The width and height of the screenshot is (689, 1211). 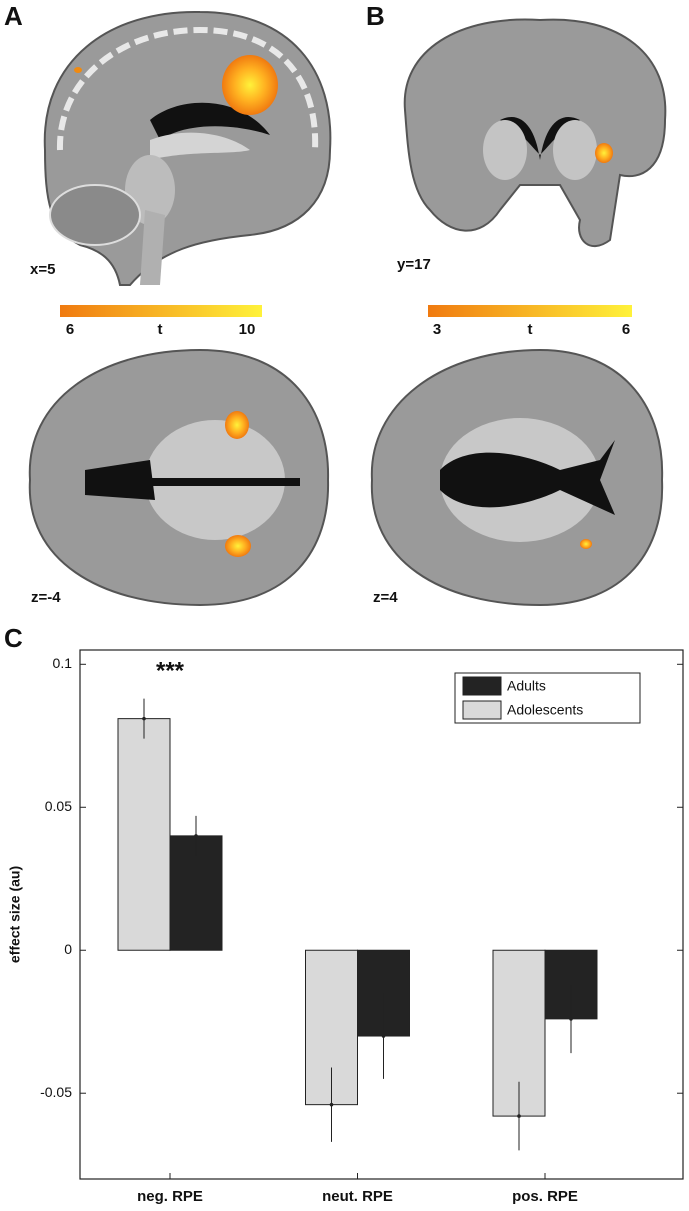 What do you see at coordinates (247, 329) in the screenshot?
I see `colorbar-max: 10` at bounding box center [247, 329].